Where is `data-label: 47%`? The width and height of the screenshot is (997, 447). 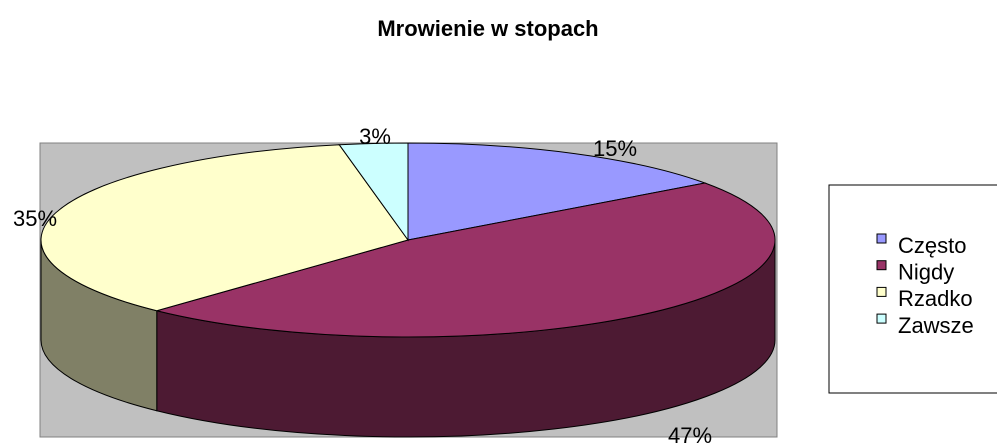
data-label: 47% is located at coordinates (690, 435).